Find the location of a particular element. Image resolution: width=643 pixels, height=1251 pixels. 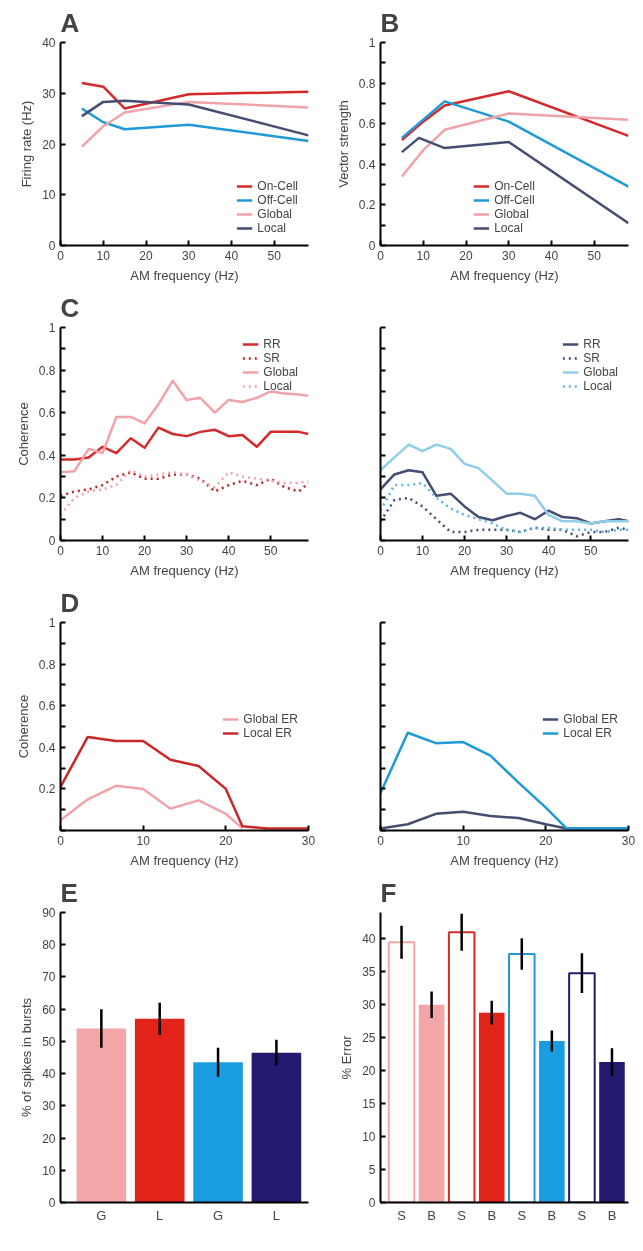

chart-title: A is located at coordinates (70, 22).